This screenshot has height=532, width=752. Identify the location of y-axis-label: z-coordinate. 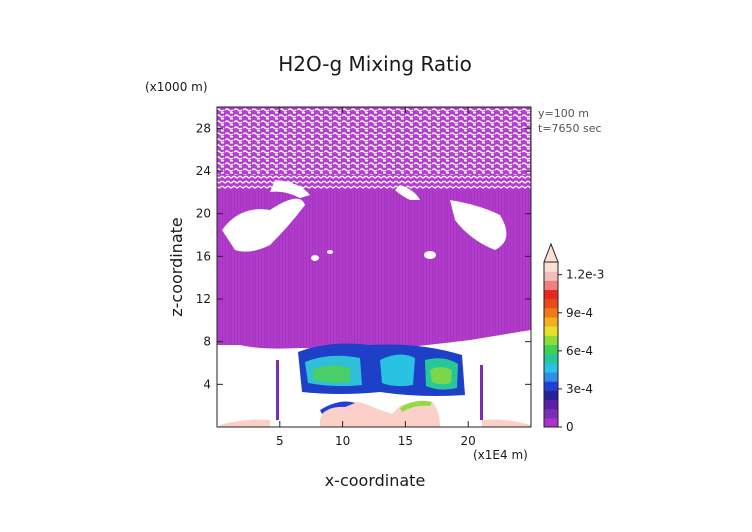
(176, 267).